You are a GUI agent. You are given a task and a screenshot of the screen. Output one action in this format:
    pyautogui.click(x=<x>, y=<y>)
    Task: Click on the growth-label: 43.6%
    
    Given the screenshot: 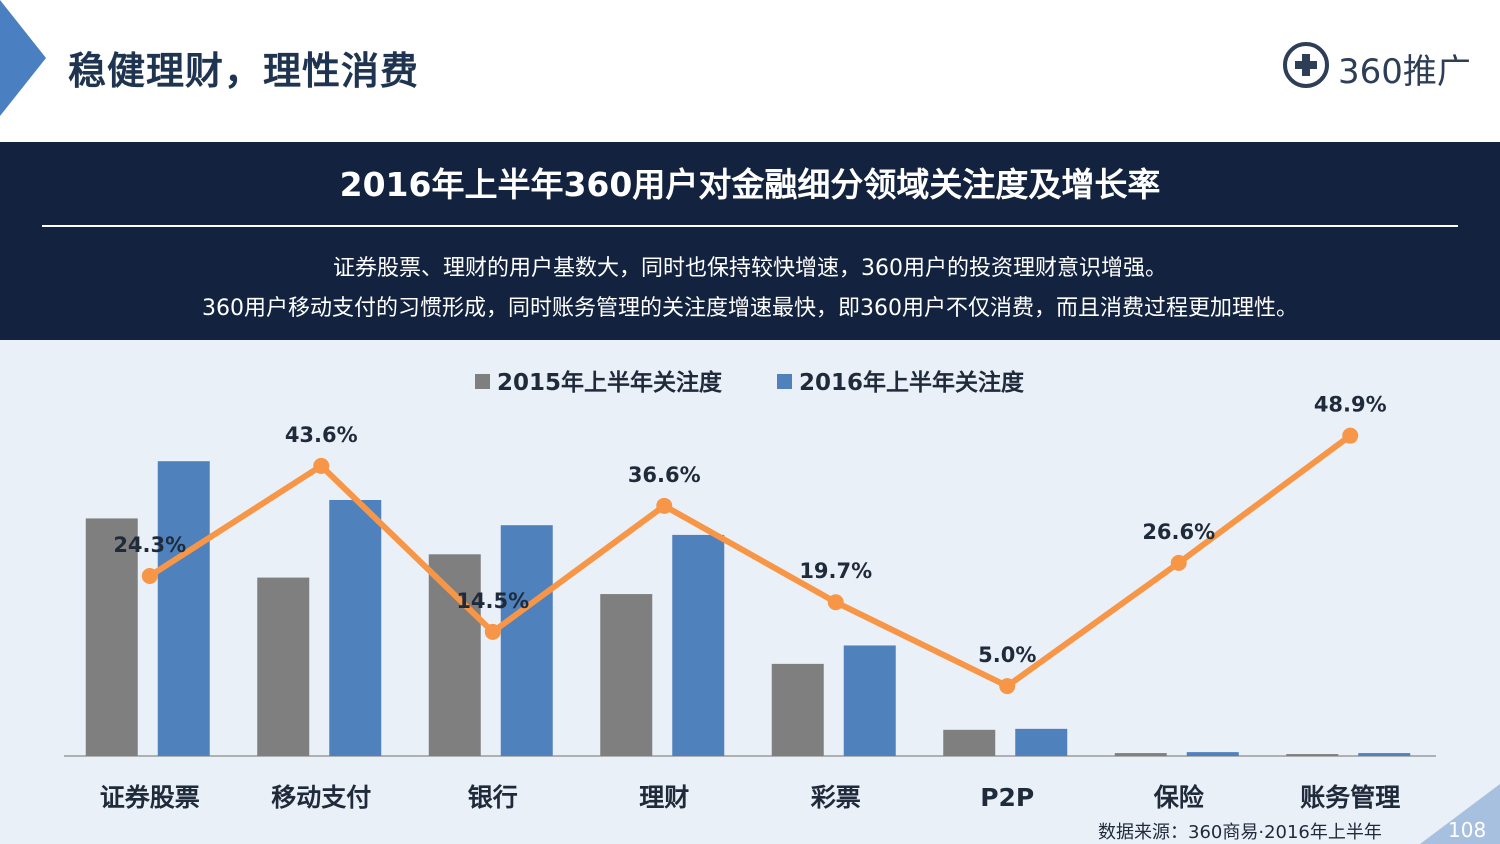 What is the action you would take?
    pyautogui.click(x=321, y=435)
    